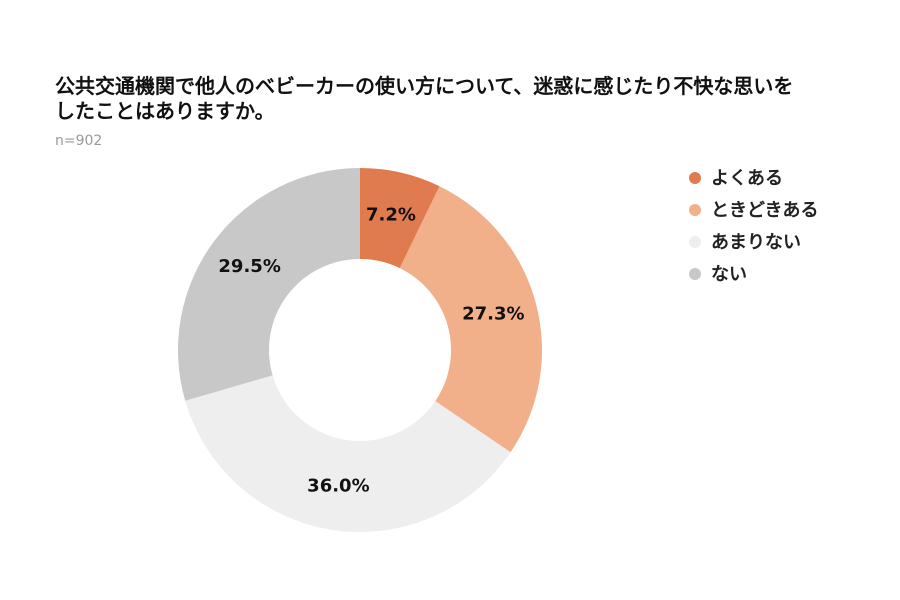 Image resolution: width=900 pixels, height=600 pixels. Describe the element at coordinates (391, 215) in the screenshot. I see `data-label: 7.2%` at that location.